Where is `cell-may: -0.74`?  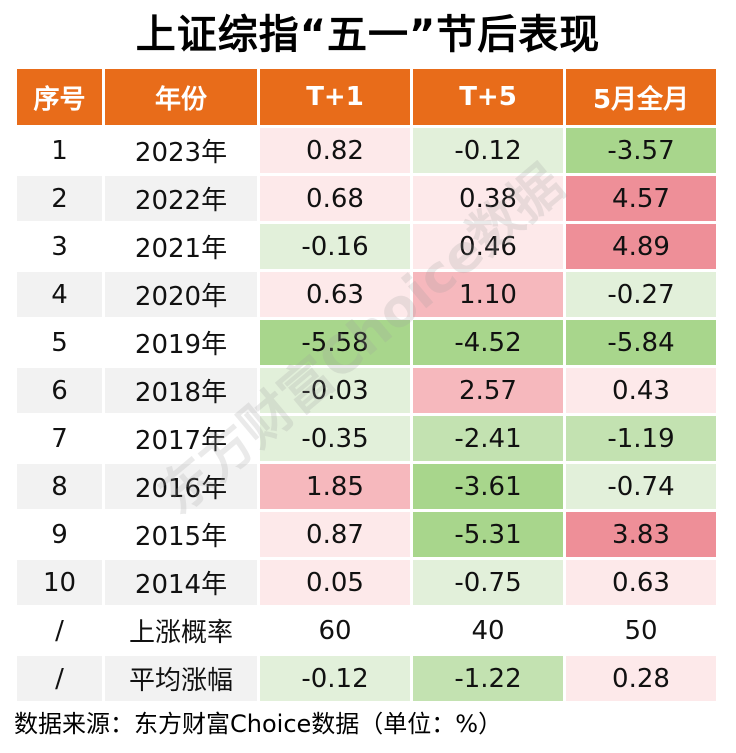 cell-may: -0.74 is located at coordinates (641, 486).